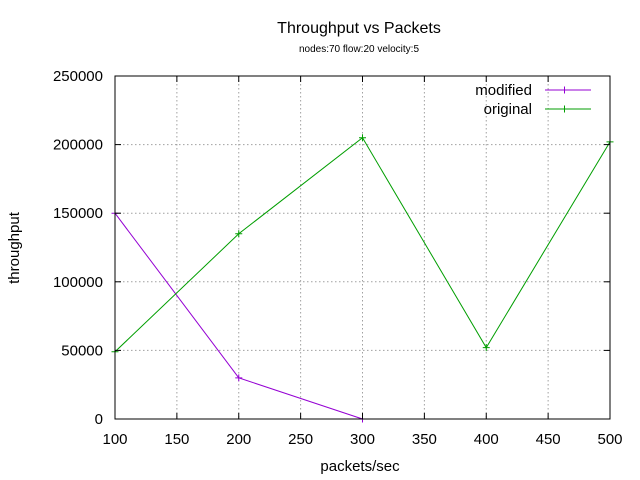 This screenshot has height=480, width=640. Describe the element at coordinates (114, 439) in the screenshot. I see `x-tick-label: 100` at that location.